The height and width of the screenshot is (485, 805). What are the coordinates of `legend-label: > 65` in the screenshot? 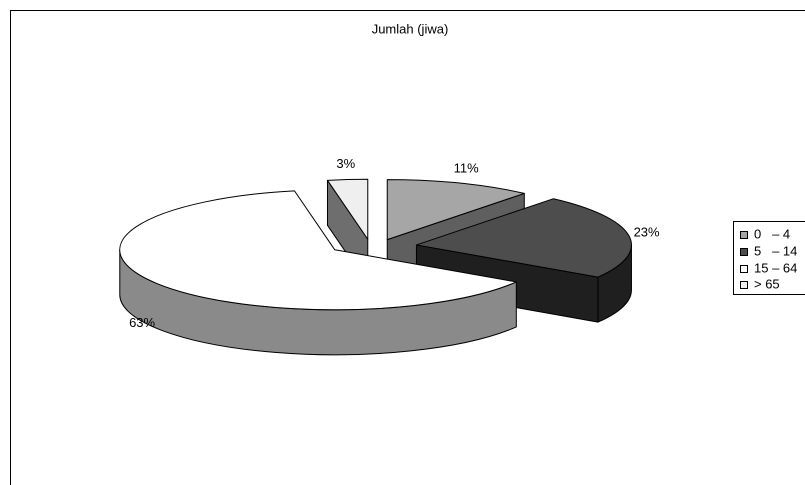 It's located at (767, 283).